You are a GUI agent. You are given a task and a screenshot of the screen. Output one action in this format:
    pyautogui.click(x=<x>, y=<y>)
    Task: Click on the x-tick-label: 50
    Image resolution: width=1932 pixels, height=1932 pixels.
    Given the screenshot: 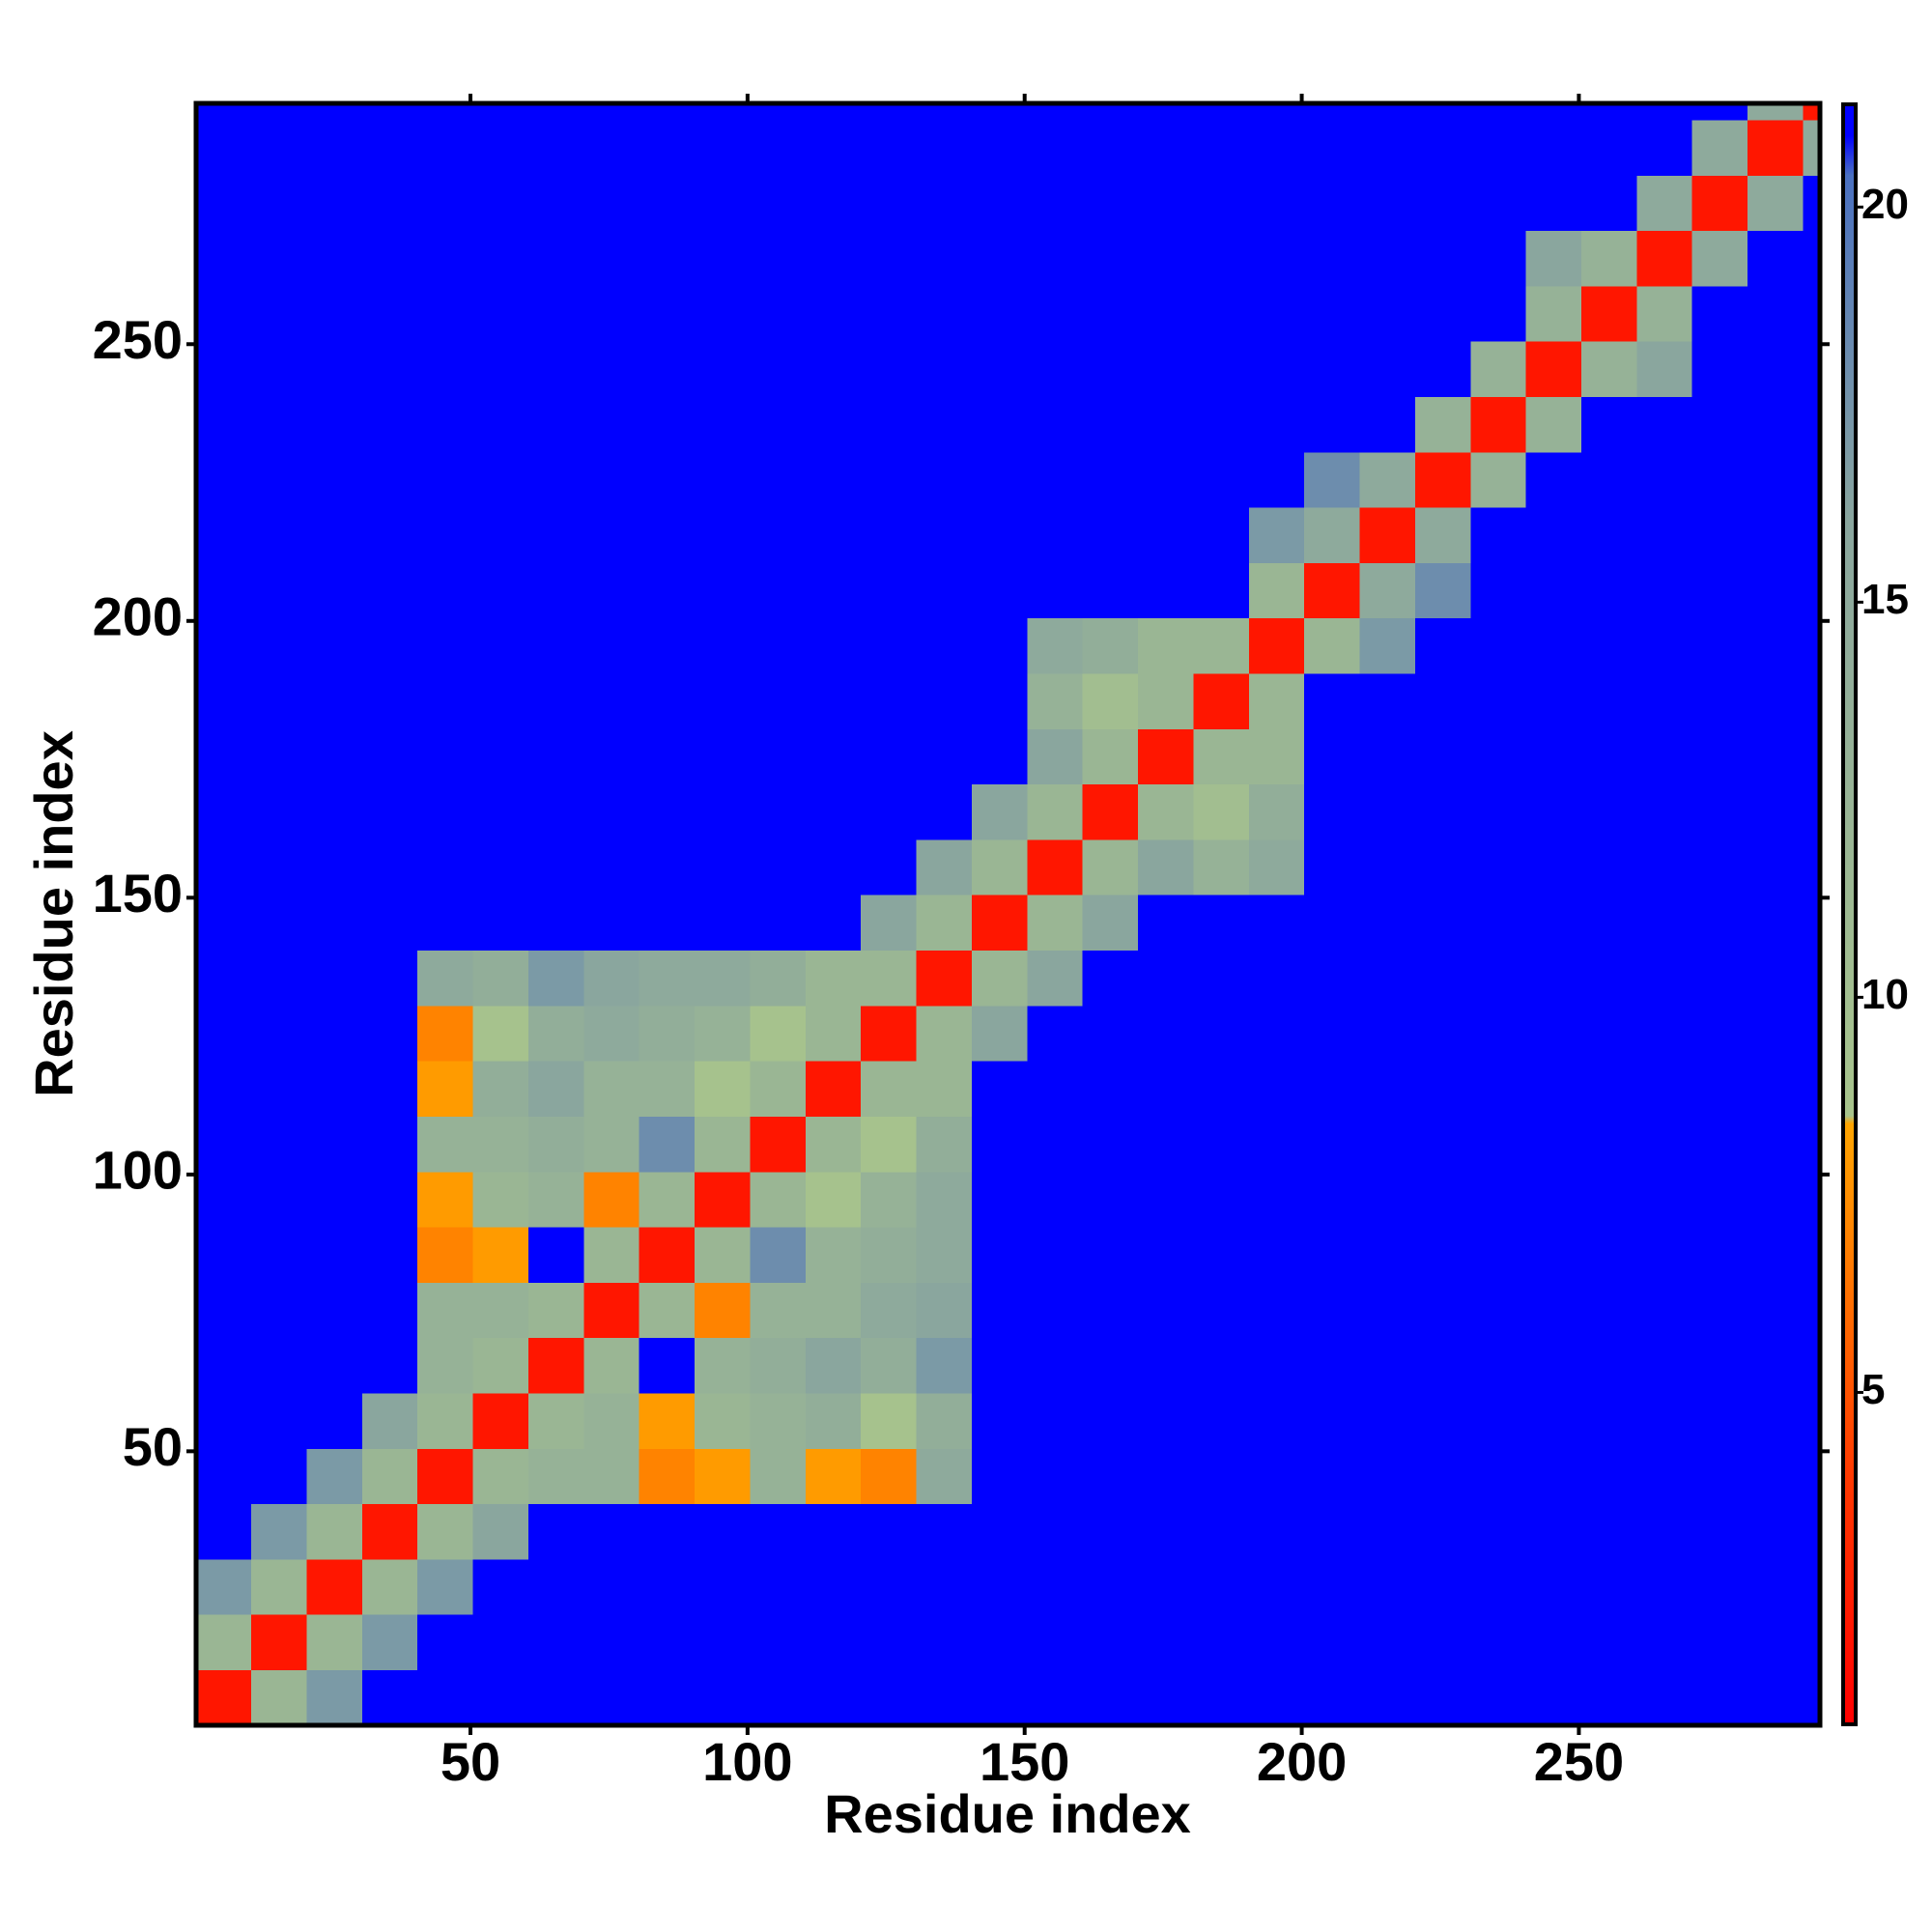 What is the action you would take?
    pyautogui.click(x=470, y=1761)
    